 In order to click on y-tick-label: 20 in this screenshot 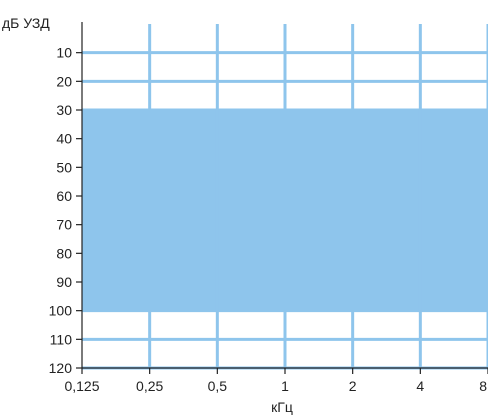, I will do `click(64, 81)`.